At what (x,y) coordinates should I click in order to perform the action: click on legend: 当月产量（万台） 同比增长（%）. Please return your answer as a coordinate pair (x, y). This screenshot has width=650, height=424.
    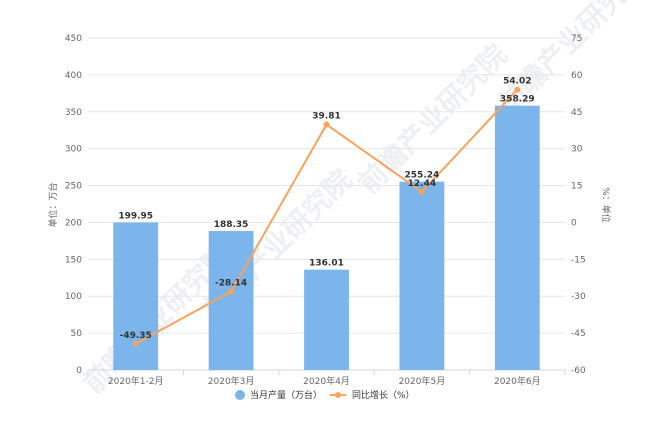
    Looking at the image, I should click on (325, 395).